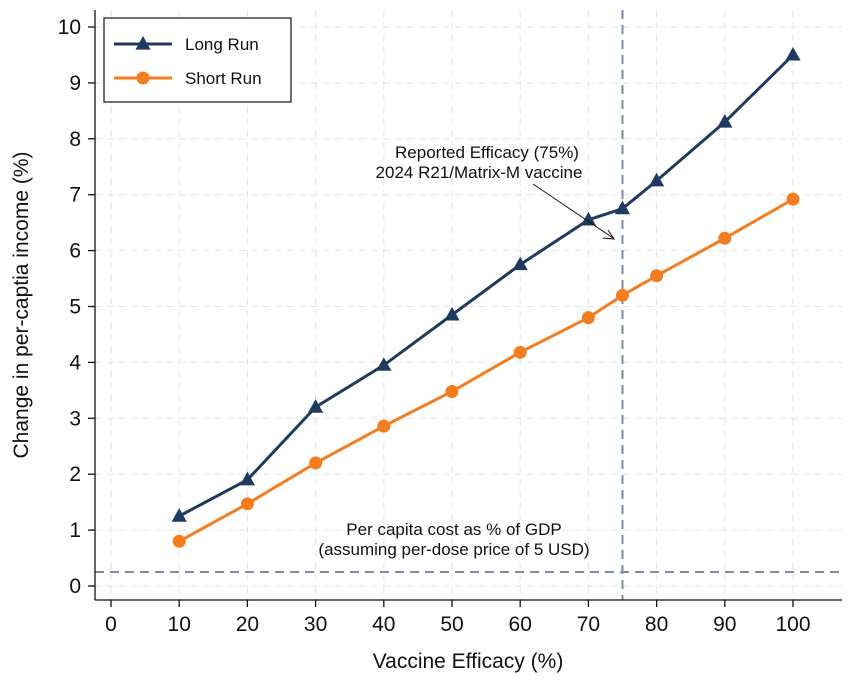 This screenshot has width=857, height=680. Describe the element at coordinates (656, 624) in the screenshot. I see `x-tick-label: 80` at that location.